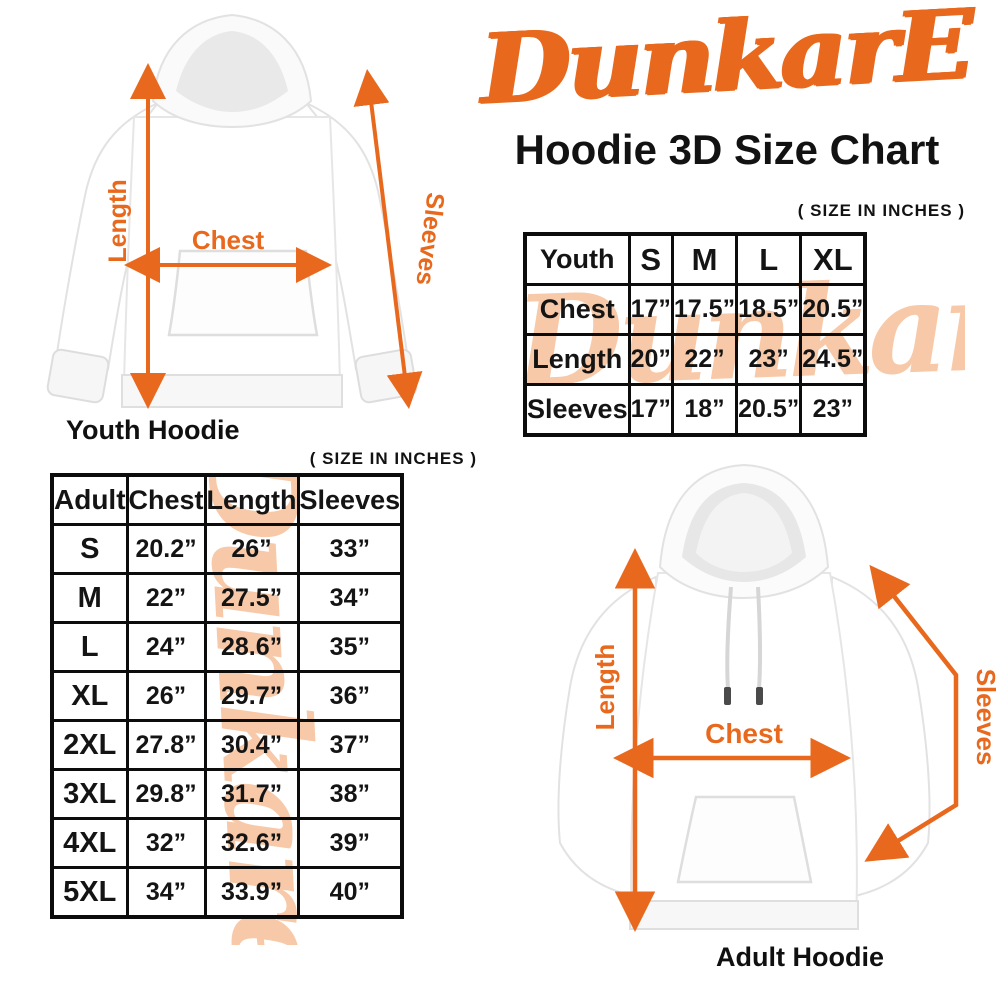 Image resolution: width=1000 pixels, height=1000 pixels. What do you see at coordinates (251, 696) in the screenshot?
I see `value-cell: 29.7”` at bounding box center [251, 696].